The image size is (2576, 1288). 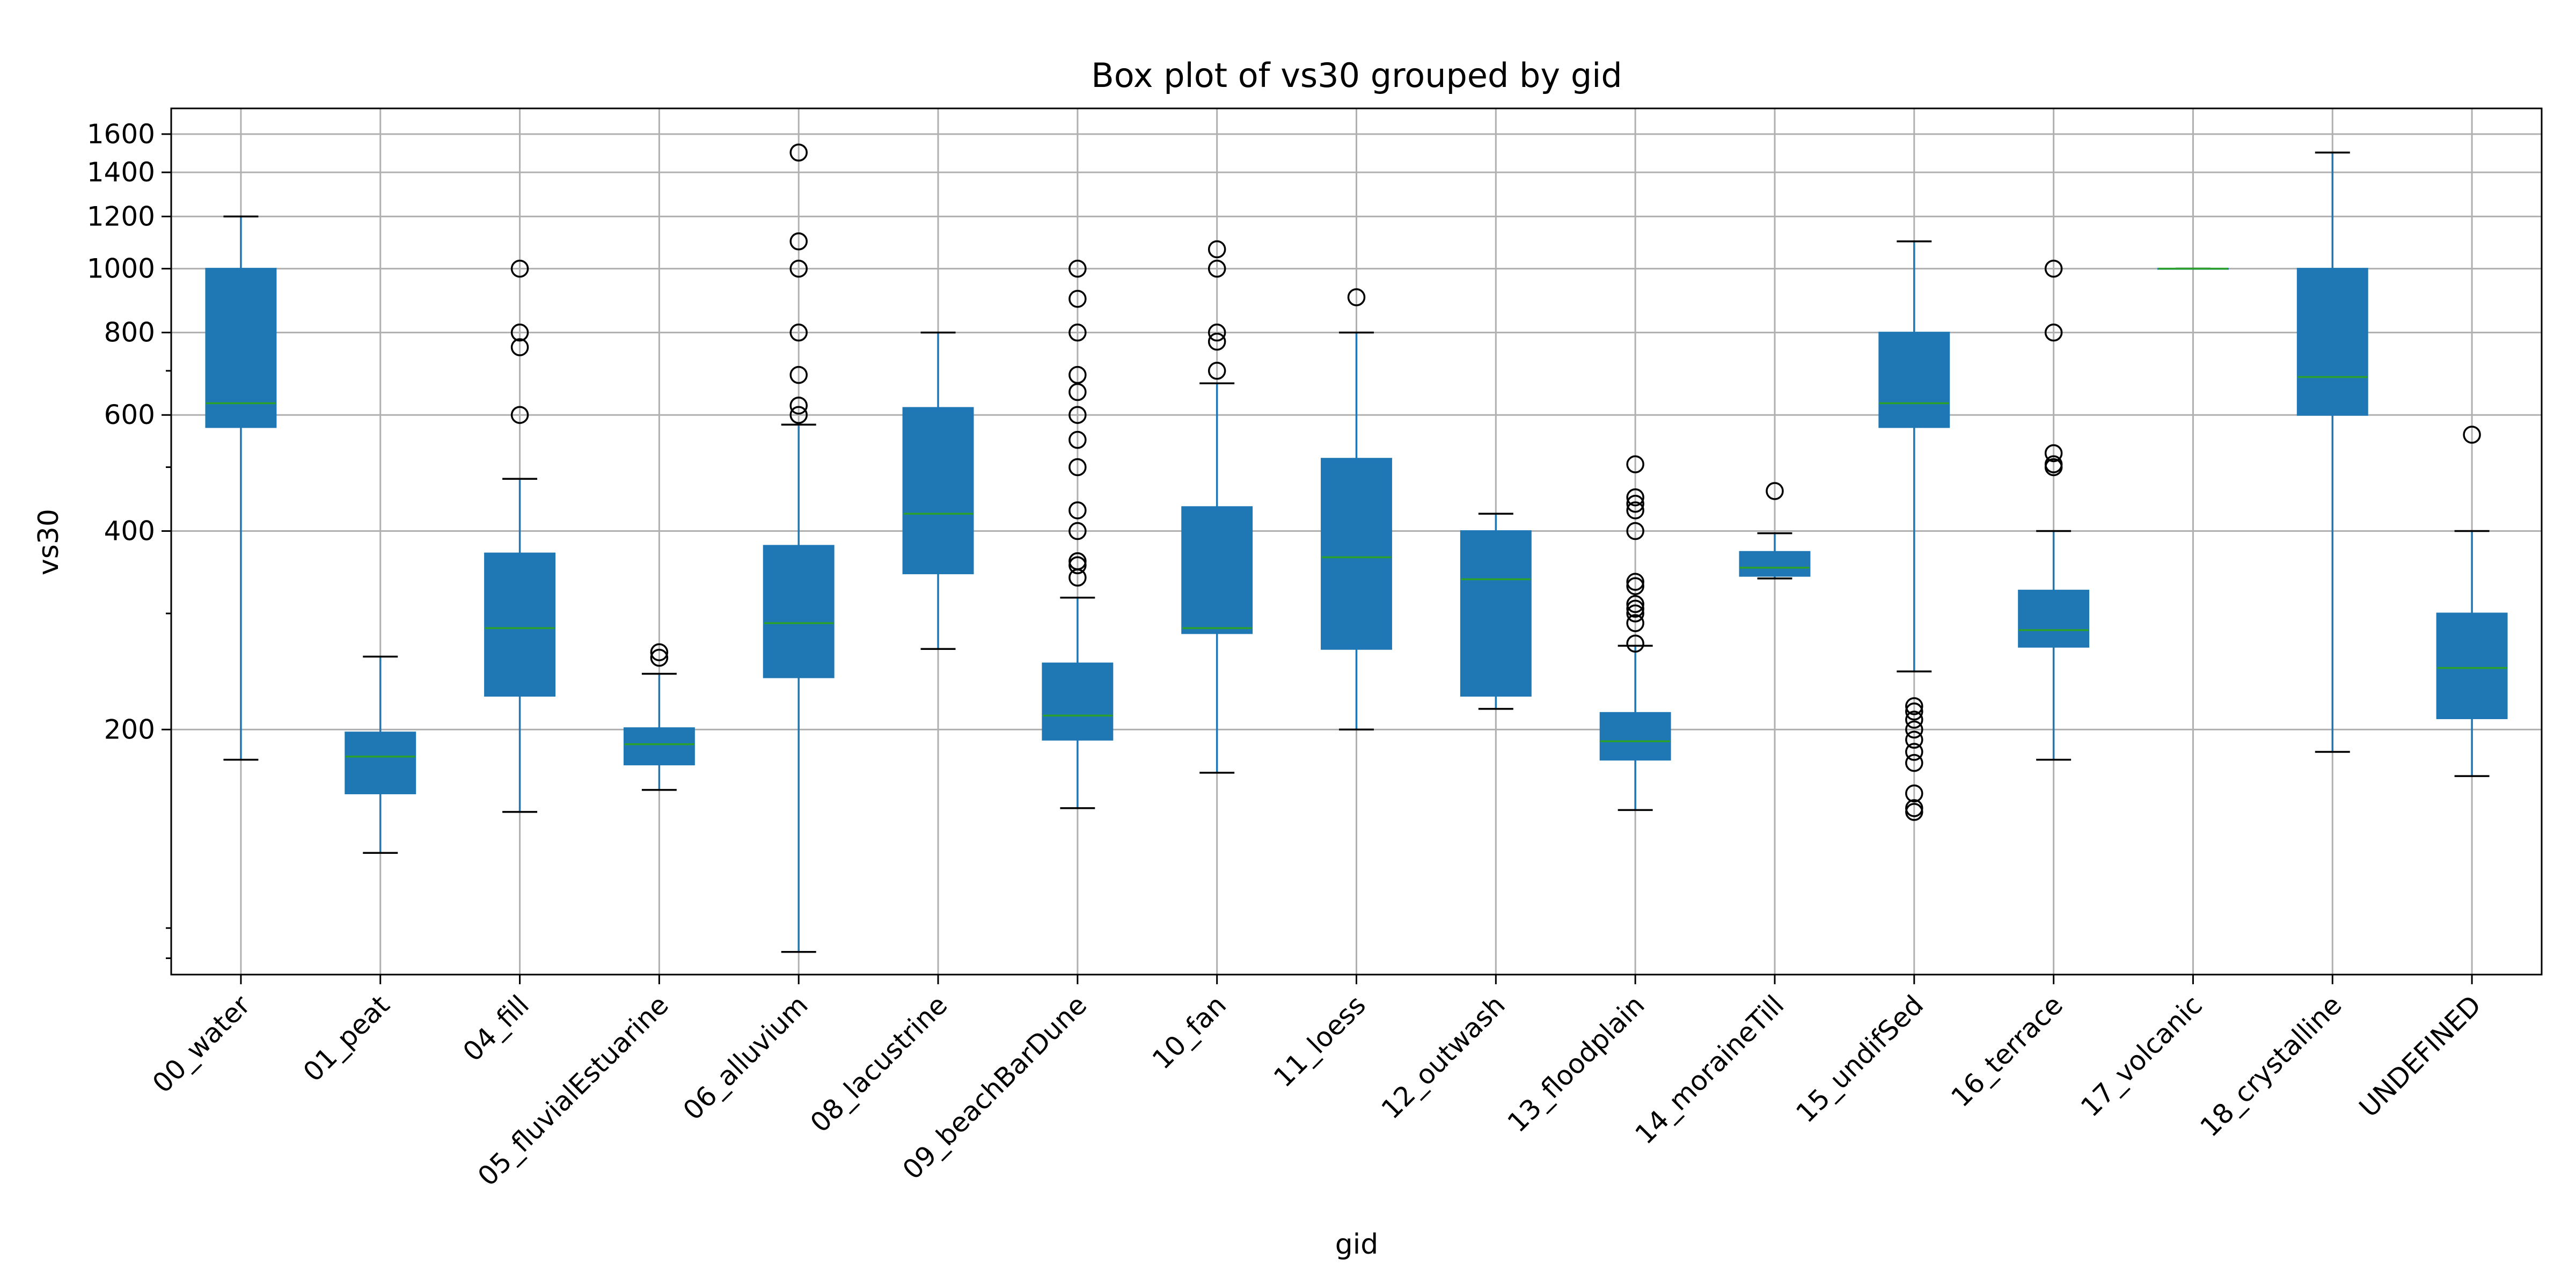 What do you see at coordinates (2472, 601) in the screenshot?
I see `box-UNDEFINED` at bounding box center [2472, 601].